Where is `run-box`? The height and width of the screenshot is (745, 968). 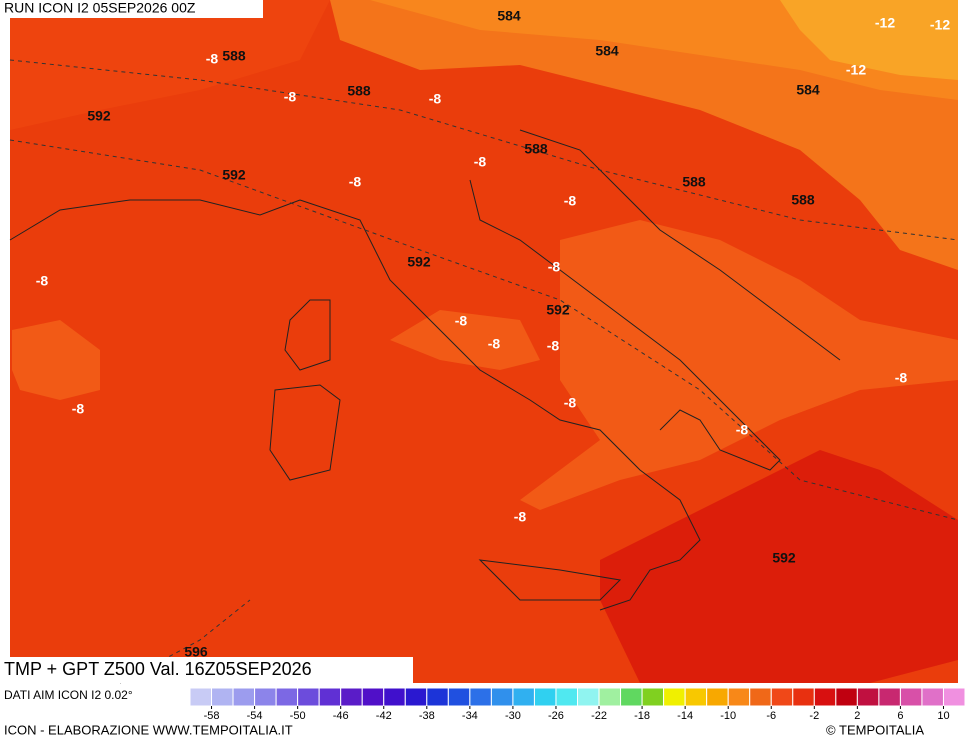 run-box is located at coordinates (131, 9).